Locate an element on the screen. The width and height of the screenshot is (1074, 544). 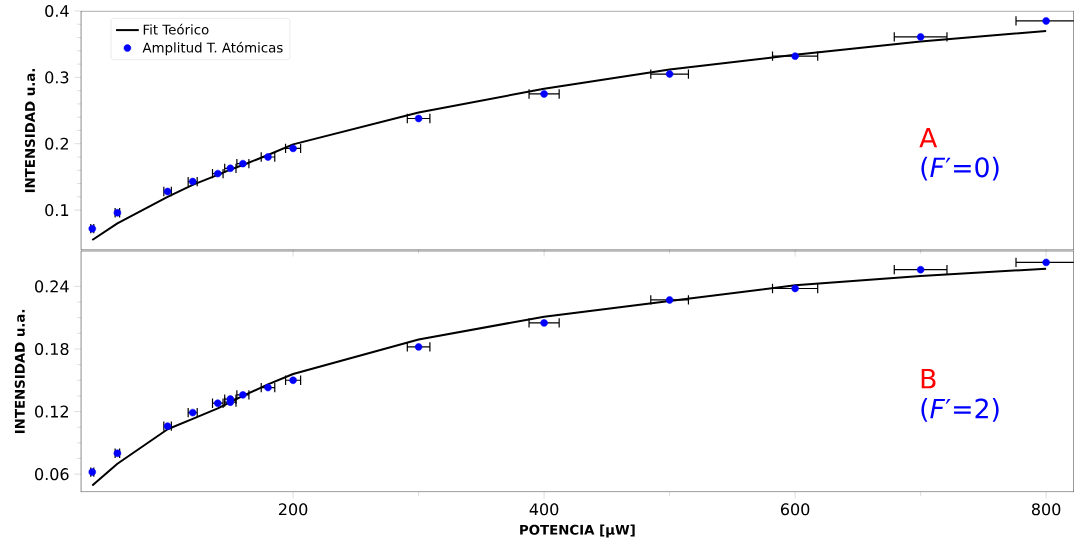
y-tick-label: 0.24 is located at coordinates (52, 286).